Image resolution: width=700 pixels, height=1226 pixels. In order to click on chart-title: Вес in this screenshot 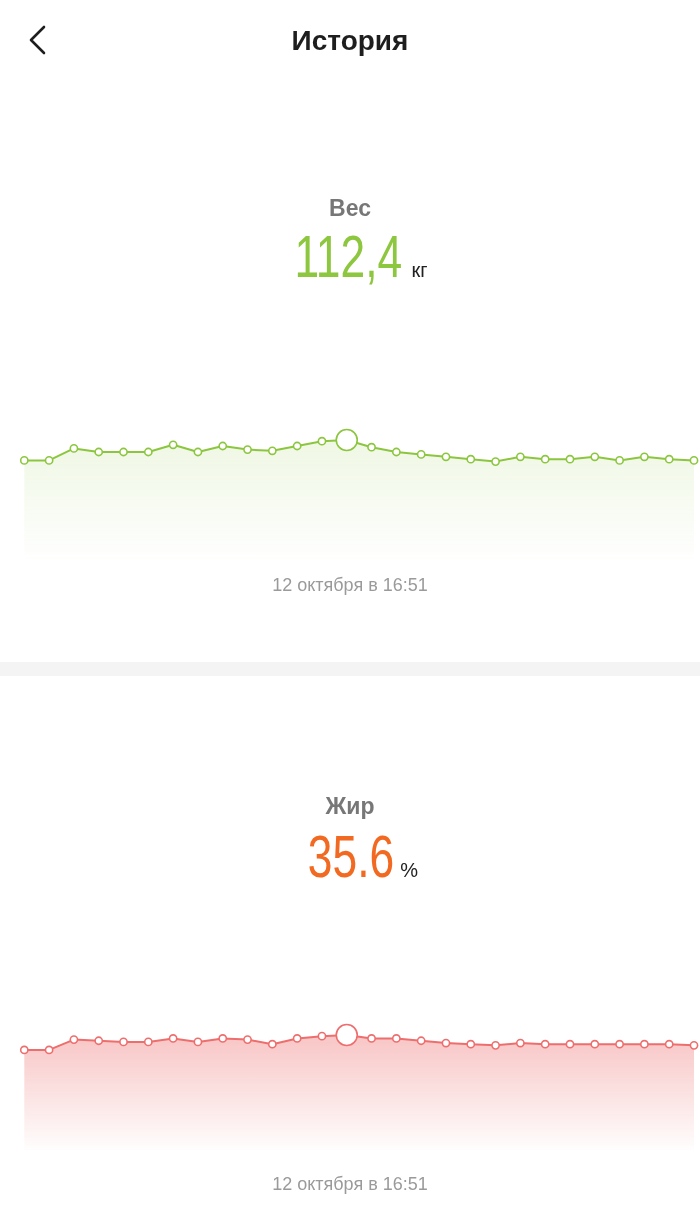, I will do `click(350, 208)`.